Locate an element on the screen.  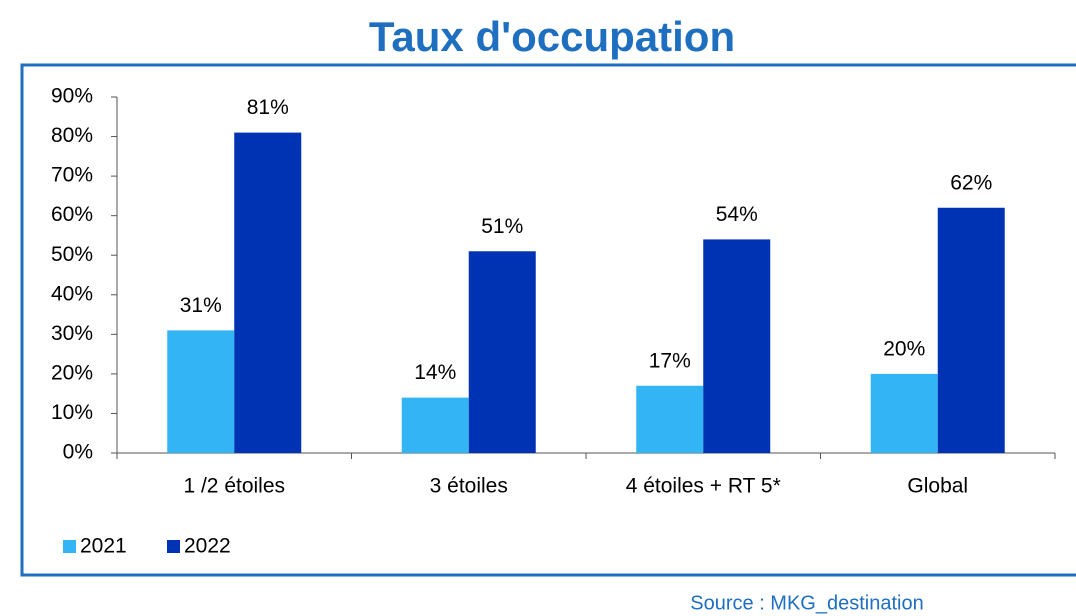
value-label: 51% is located at coordinates (502, 226).